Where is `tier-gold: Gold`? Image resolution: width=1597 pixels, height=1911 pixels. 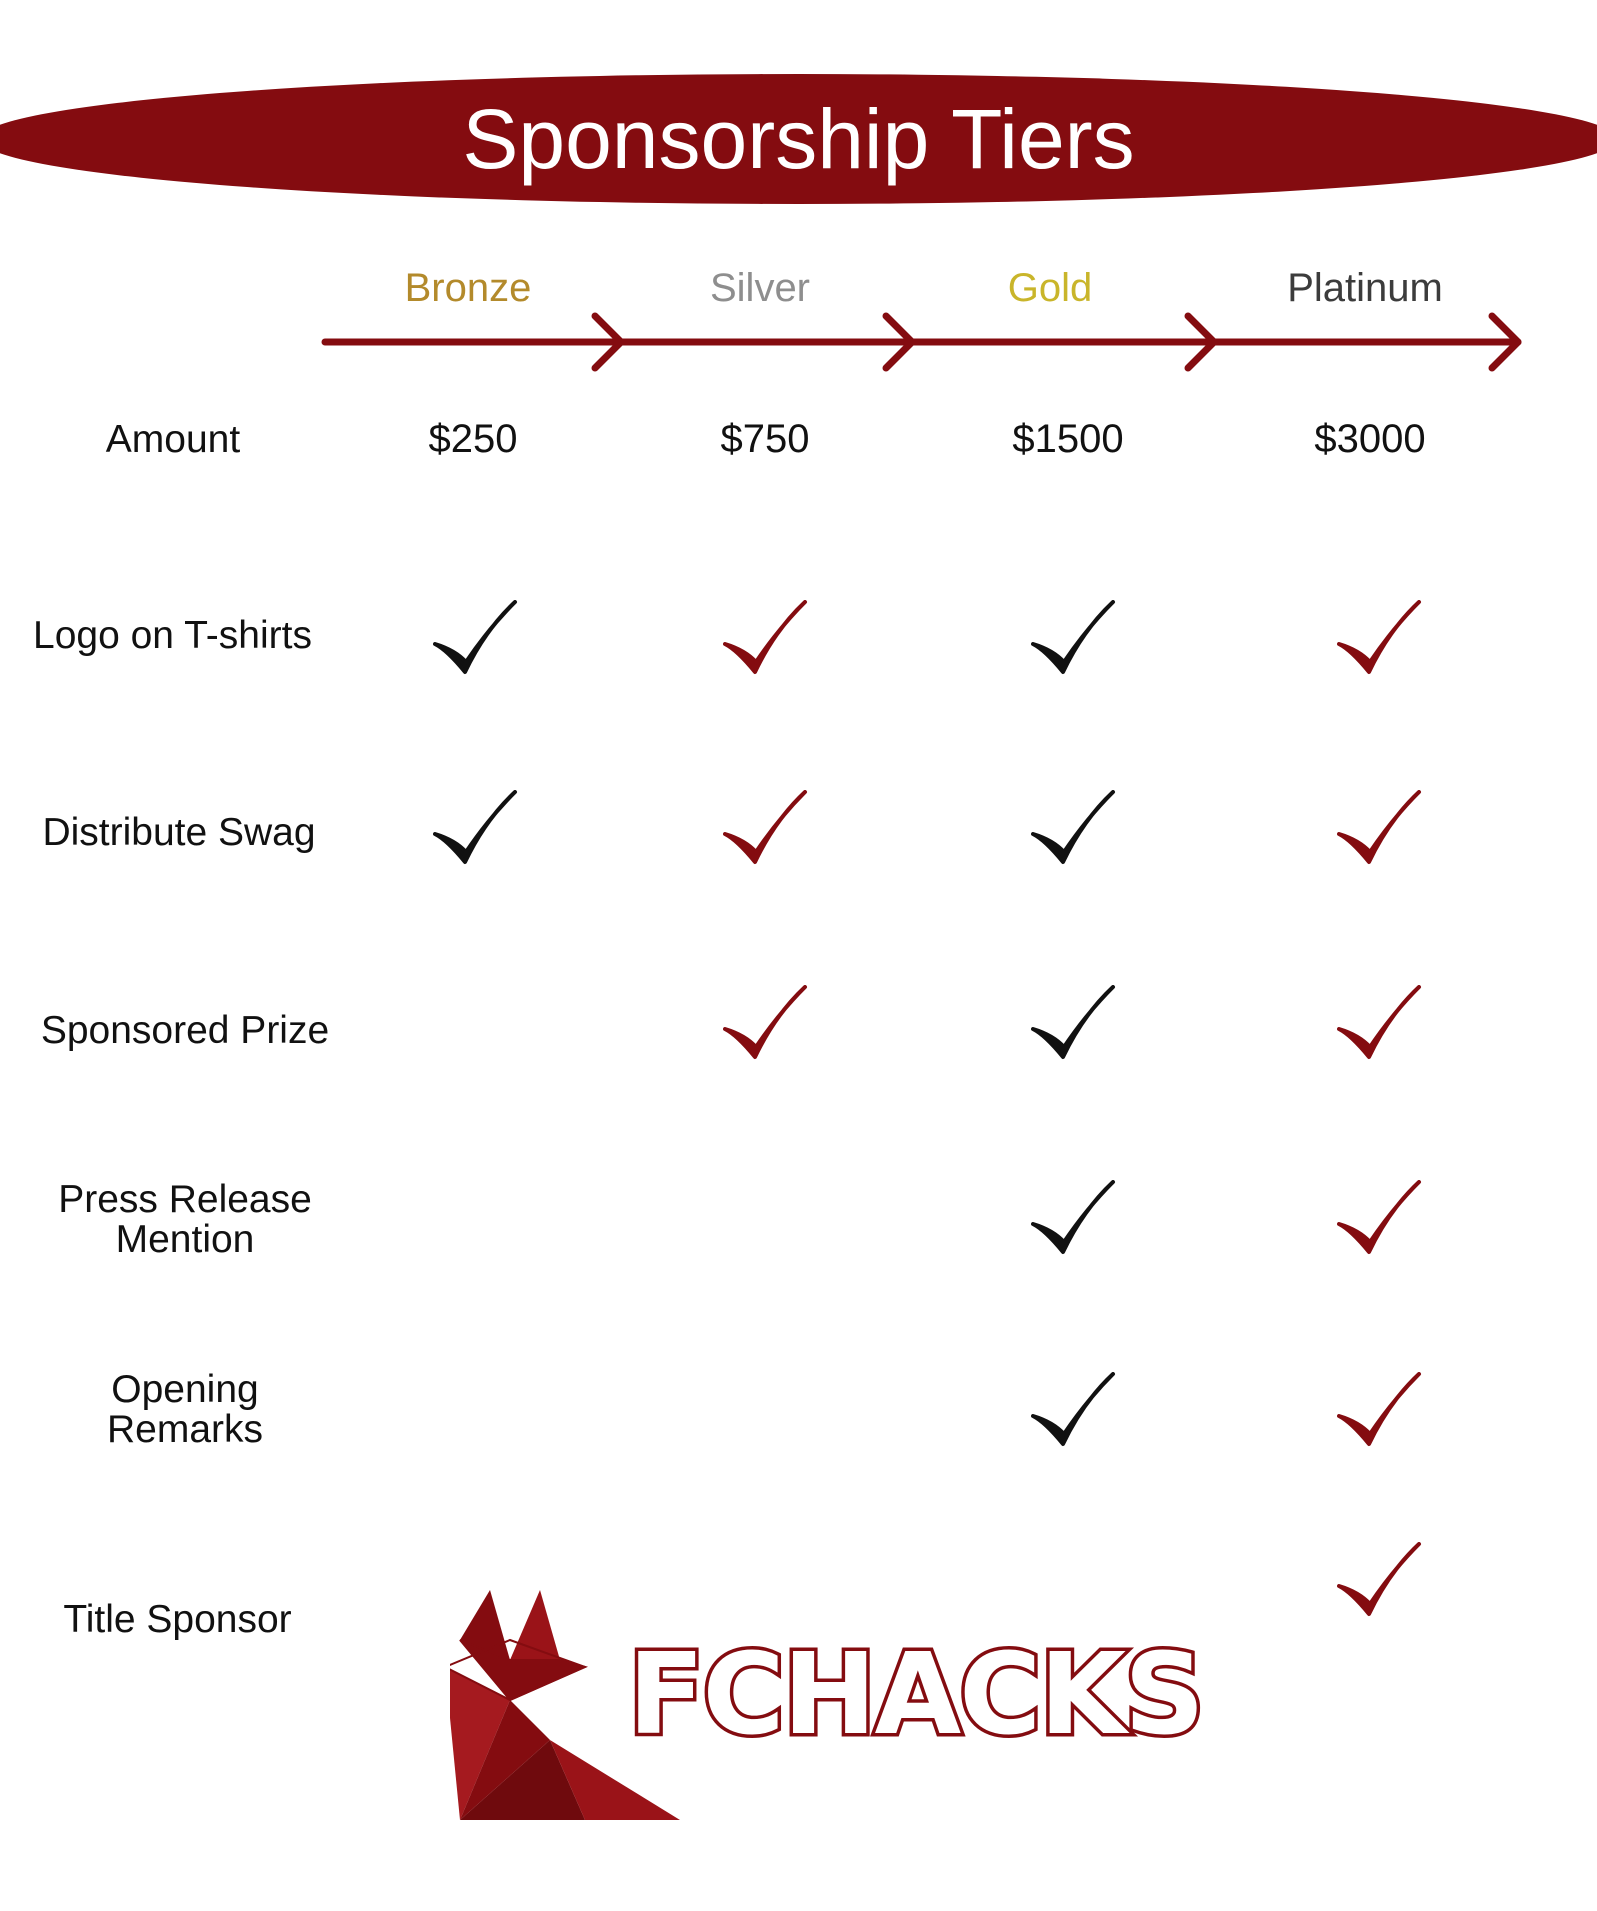
tier-gold: Gold is located at coordinates (1050, 288).